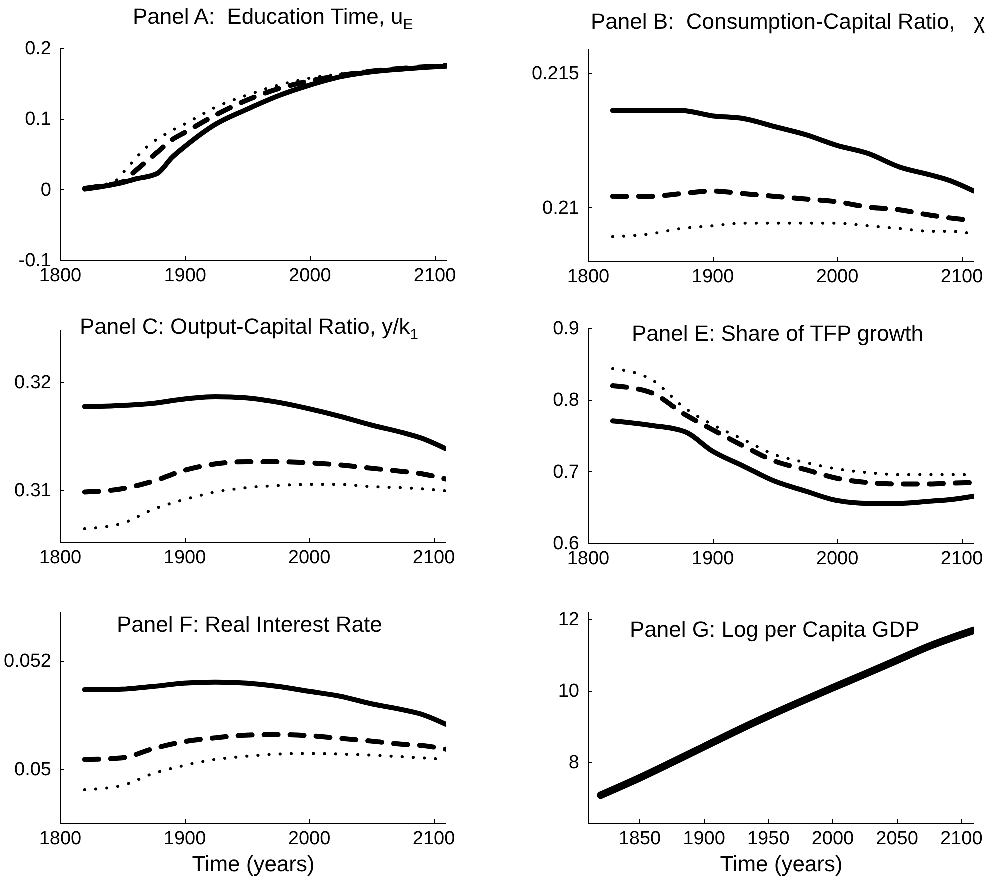 The width and height of the screenshot is (988, 892). I want to click on y-tick-label: 0.052, so click(28, 661).